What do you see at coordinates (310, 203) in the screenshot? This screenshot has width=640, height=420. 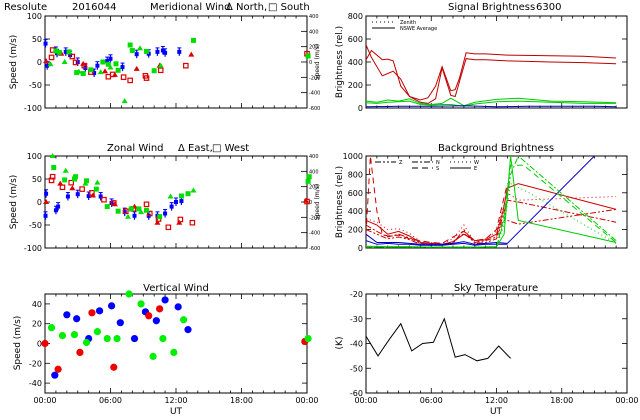 I see `right-y-tick-label: 0` at bounding box center [310, 203].